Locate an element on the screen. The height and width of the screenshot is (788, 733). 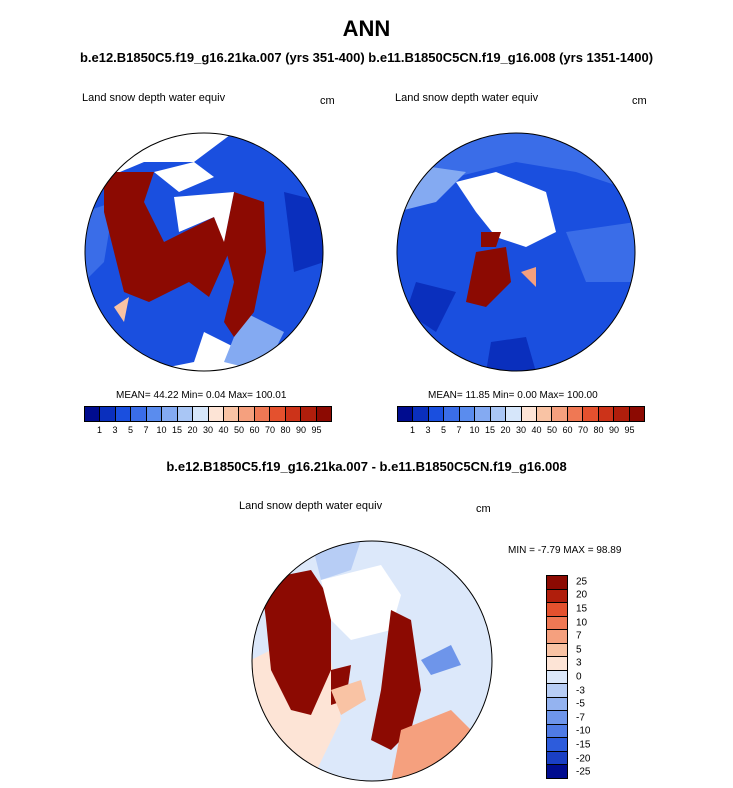
panel1-colorbar: 1 3 5 7 10 15 20 30 40 50 60 70 80 90 95 is located at coordinates (208, 420).